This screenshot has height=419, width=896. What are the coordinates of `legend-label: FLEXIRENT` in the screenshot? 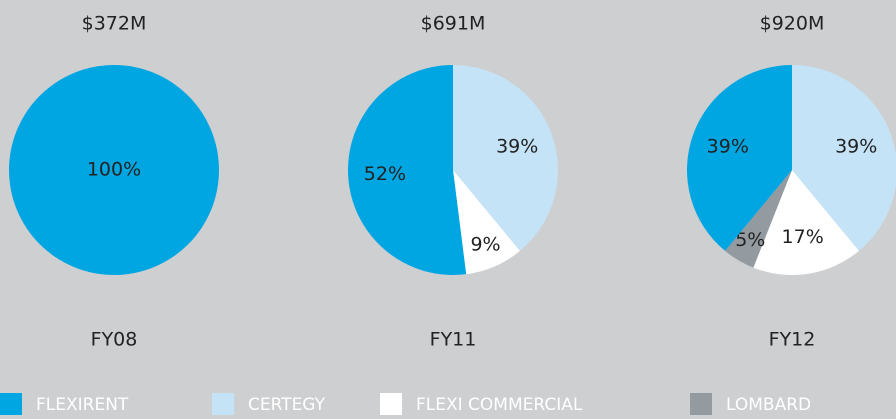 It's located at (82, 405).